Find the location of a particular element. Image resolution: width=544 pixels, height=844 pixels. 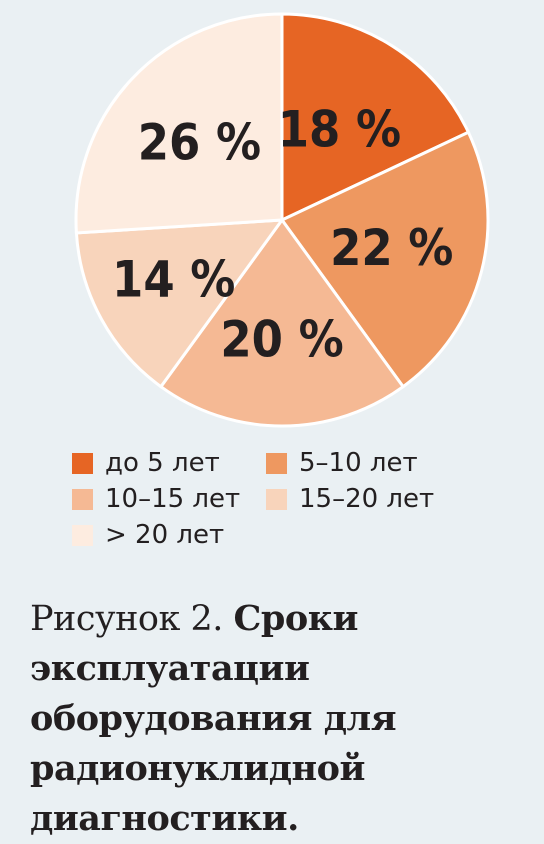

legend-label: 10–15 лет is located at coordinates (173, 499).